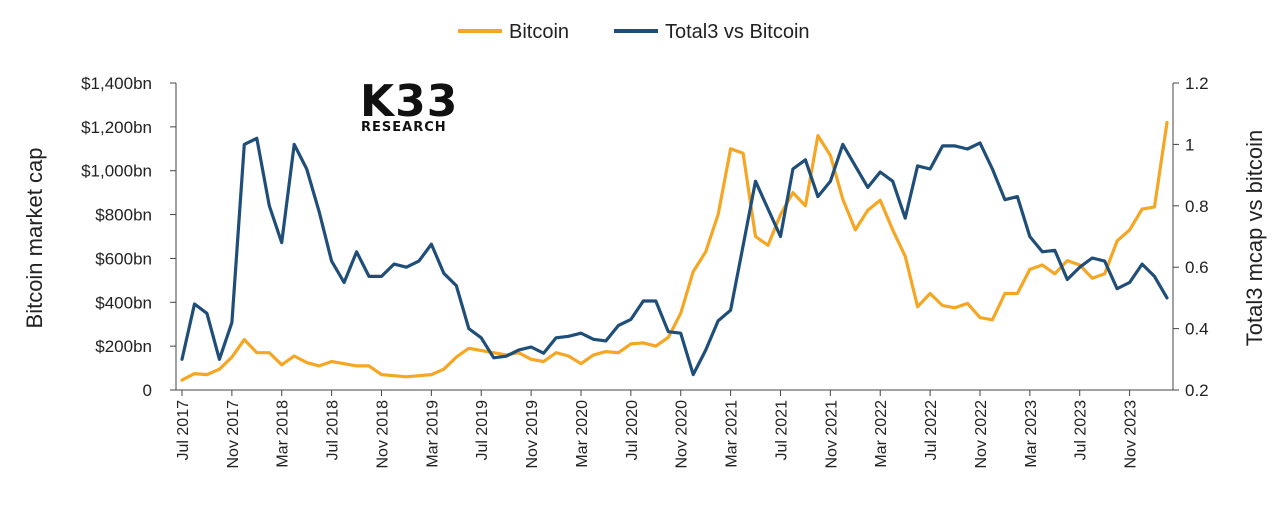 The width and height of the screenshot is (1280, 522). Describe the element at coordinates (283, 434) in the screenshot. I see `x-tick-label: Mar 2018` at that location.